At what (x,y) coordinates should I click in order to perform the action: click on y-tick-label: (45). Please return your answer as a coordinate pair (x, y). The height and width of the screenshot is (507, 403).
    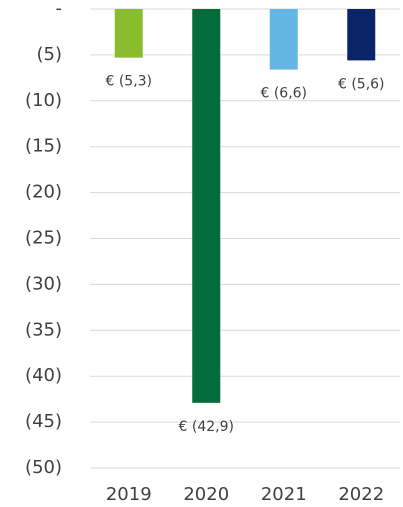
    Looking at the image, I should click on (43, 421).